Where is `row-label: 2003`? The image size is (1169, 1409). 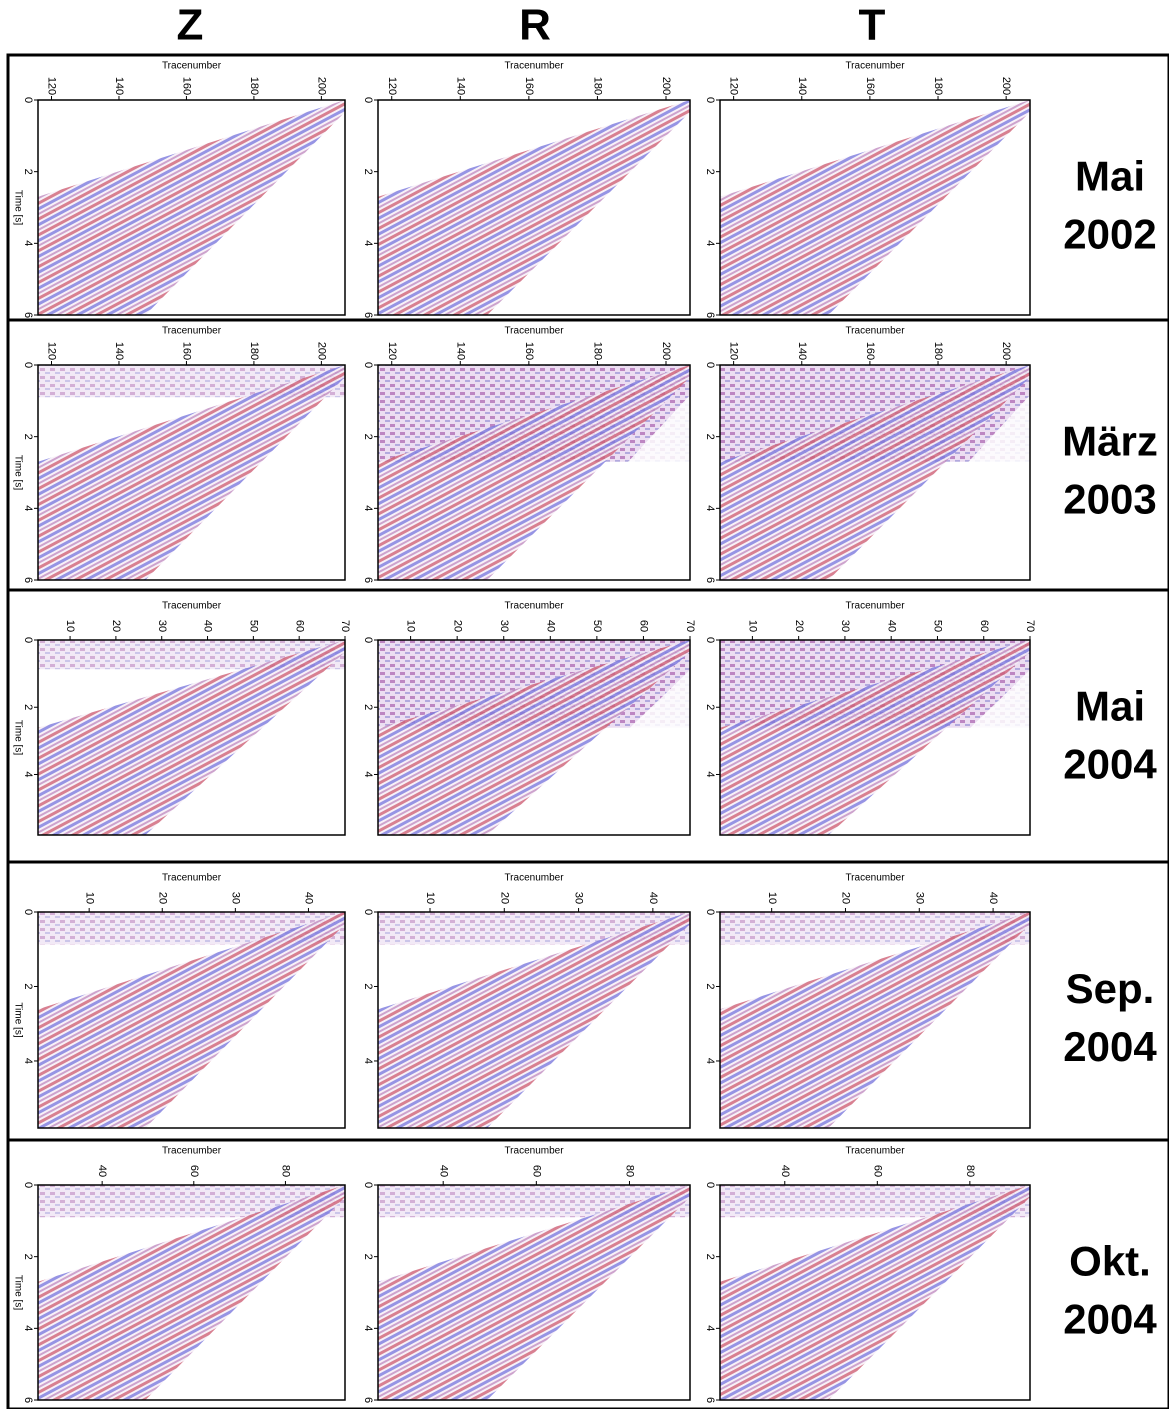
row-label: 2003 is located at coordinates (1109, 499).